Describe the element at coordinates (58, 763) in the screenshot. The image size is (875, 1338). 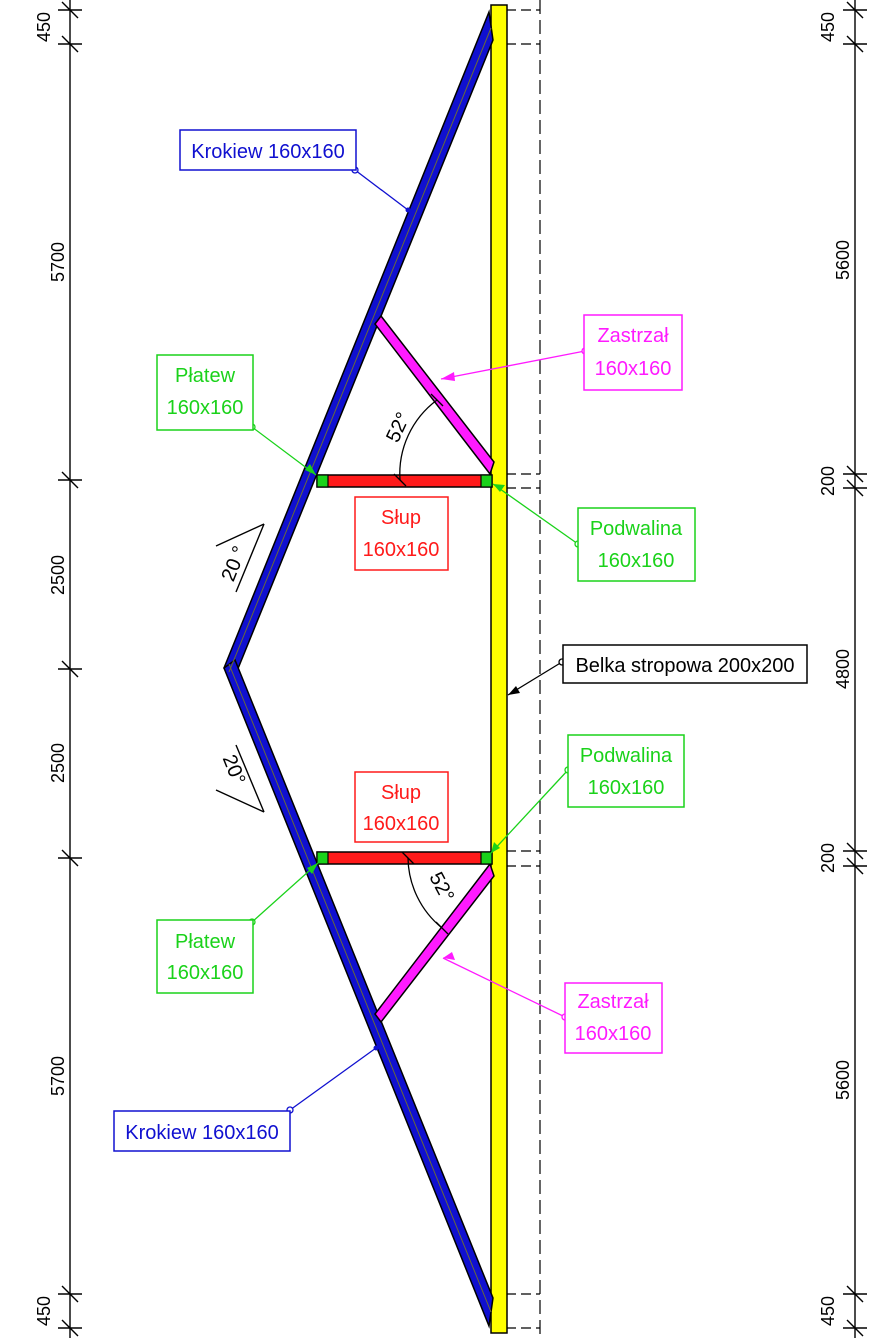
I see `dim-left-2500-bottom: 2500` at that location.